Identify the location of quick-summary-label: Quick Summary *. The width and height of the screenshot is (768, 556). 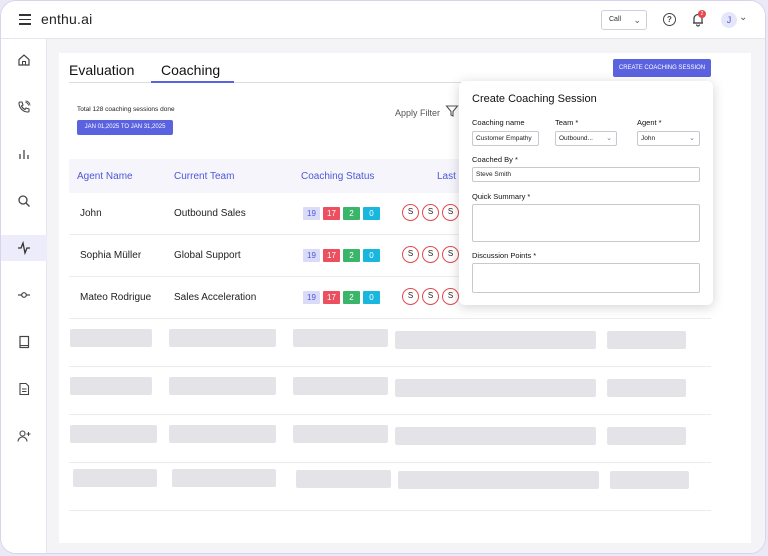
(501, 196).